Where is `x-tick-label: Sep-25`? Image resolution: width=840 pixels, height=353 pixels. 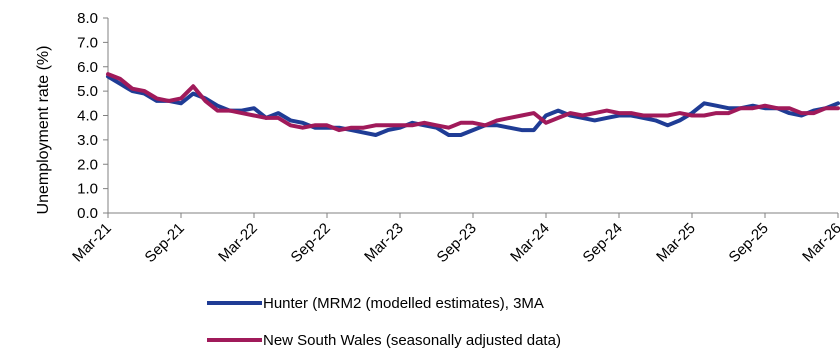
x-tick-label: Sep-25 is located at coordinates (749, 243).